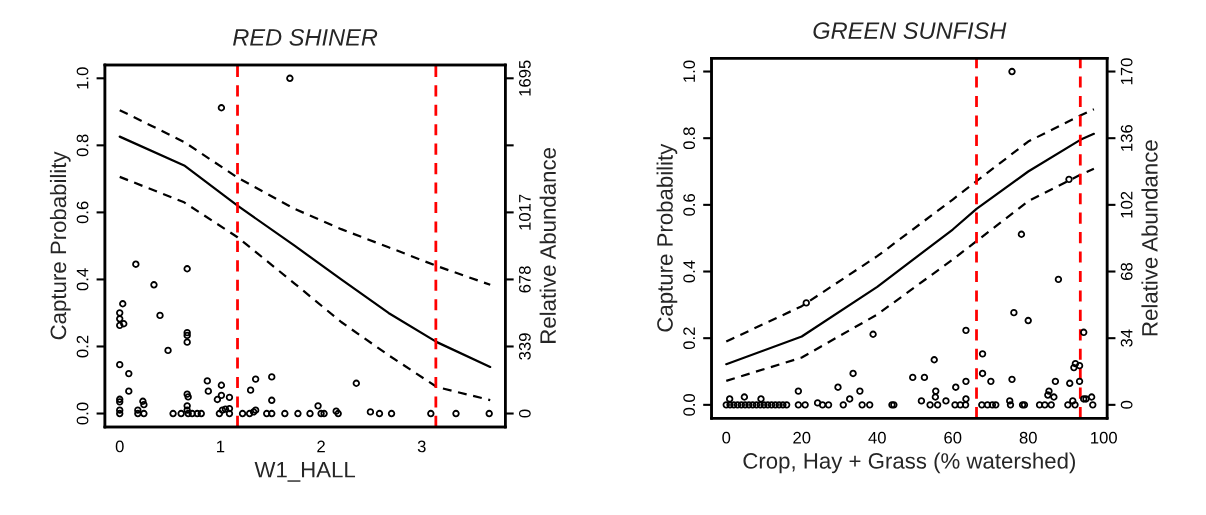 The width and height of the screenshot is (1206, 515). What do you see at coordinates (524, 212) in the screenshot?
I see `y2-tick-label: 1017` at bounding box center [524, 212].